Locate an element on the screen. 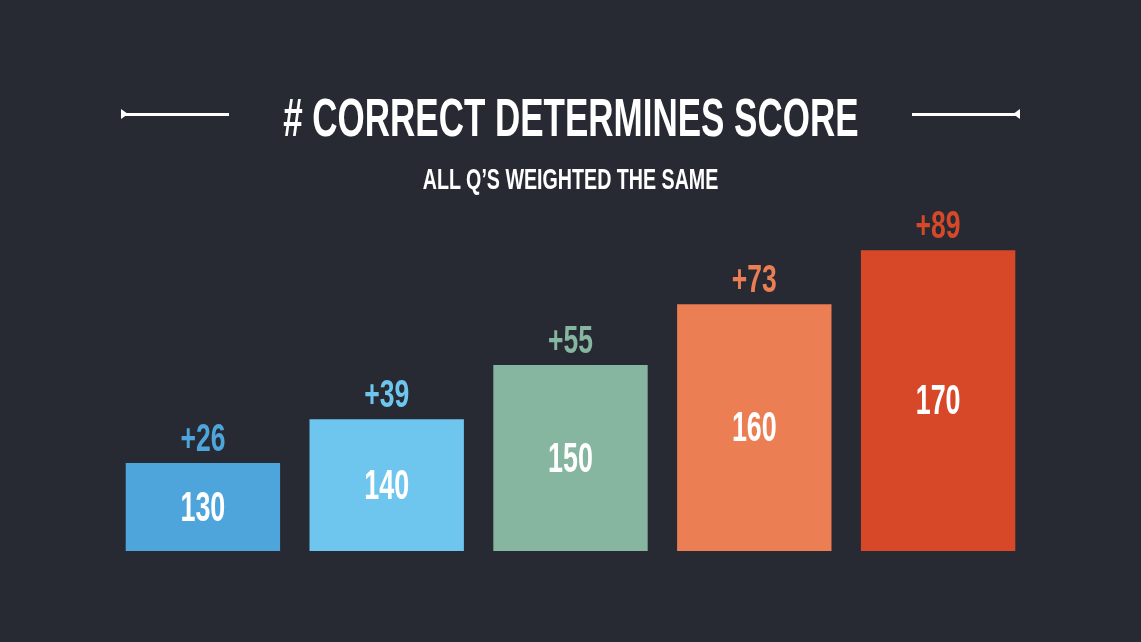 Image resolution: width=1141 pixels, height=642 pixels. x-tick-label: 170 is located at coordinates (938, 399).